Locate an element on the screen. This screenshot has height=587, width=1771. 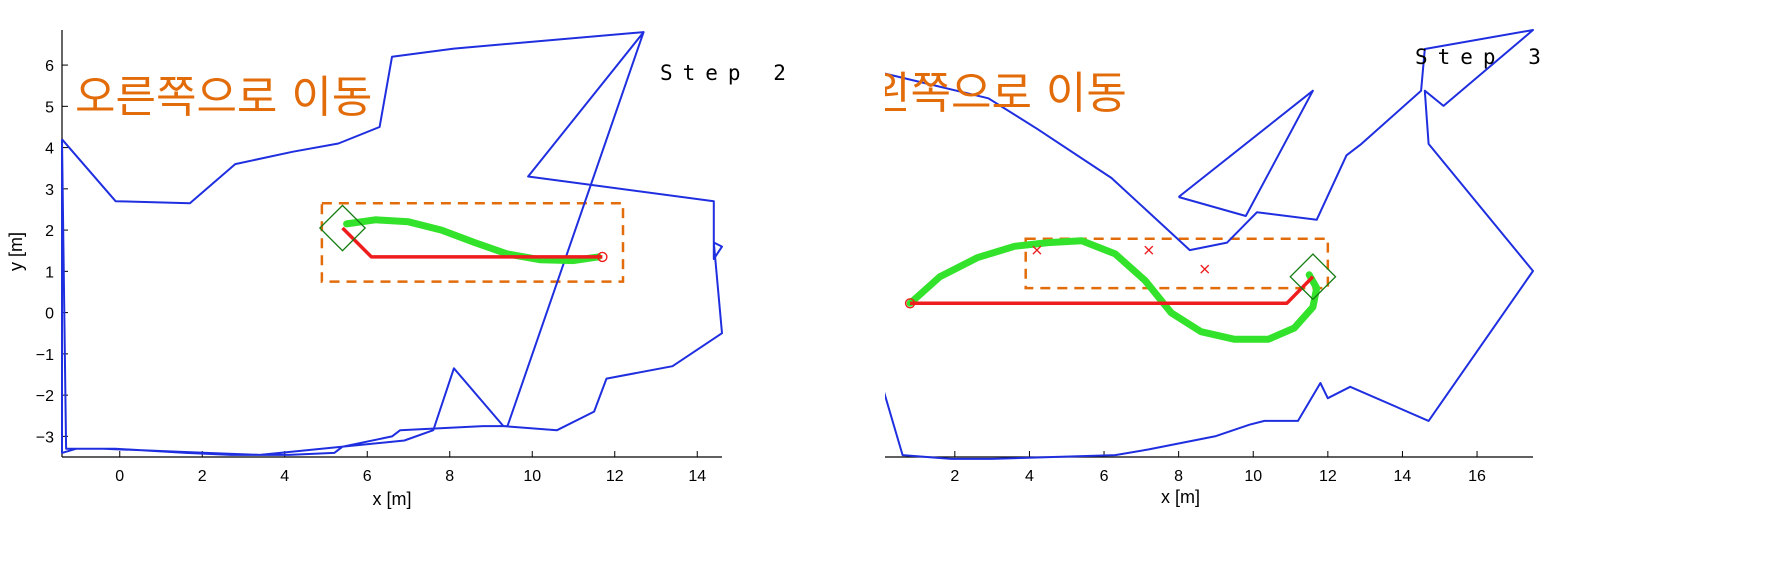
x-tick-label: 16 is located at coordinates (1477, 476).